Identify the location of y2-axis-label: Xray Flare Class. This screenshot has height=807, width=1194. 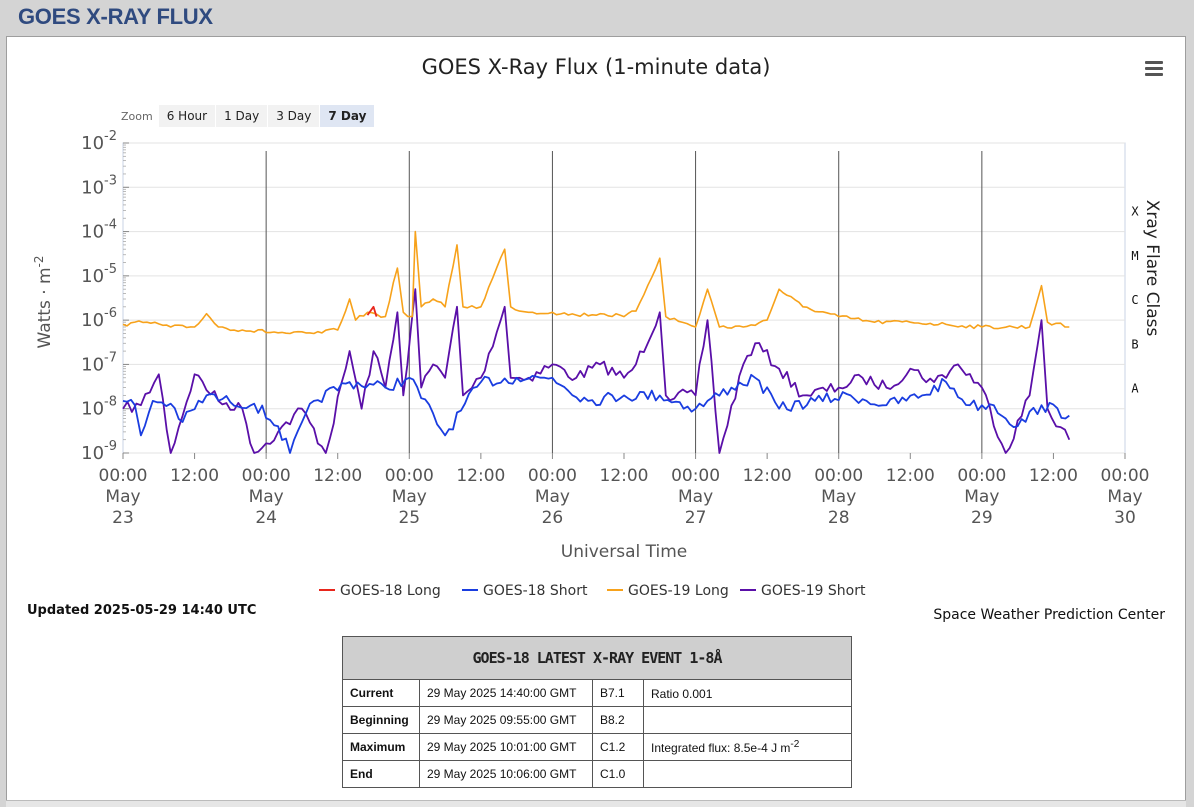
(1152, 268).